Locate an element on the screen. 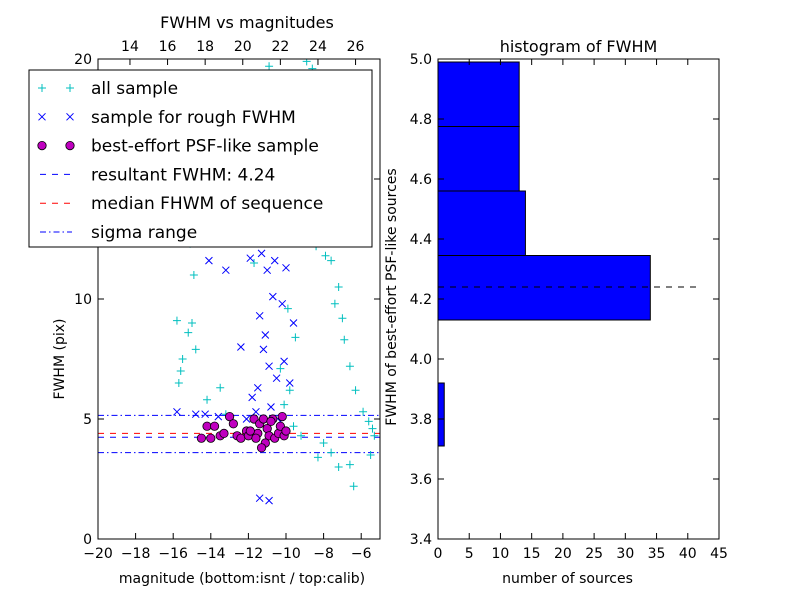 The height and width of the screenshot is (600, 800). top-x-tick-label: 16 is located at coordinates (168, 47).